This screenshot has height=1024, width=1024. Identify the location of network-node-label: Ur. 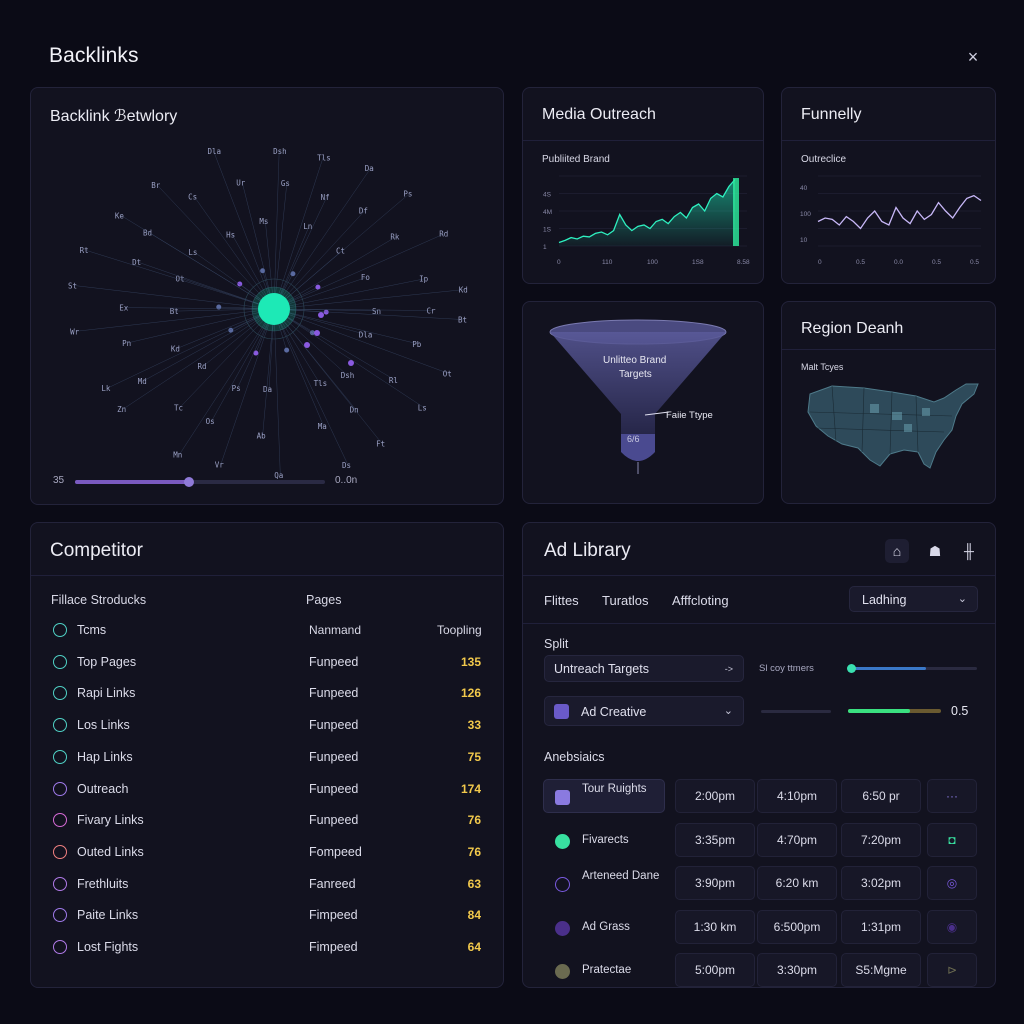
(241, 183).